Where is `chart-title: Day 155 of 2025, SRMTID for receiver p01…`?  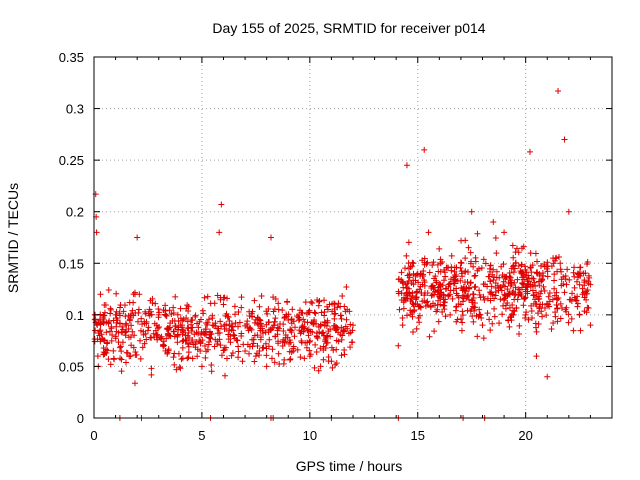 chart-title: Day 155 of 2025, SRMTID for receiver p01… is located at coordinates (348, 28).